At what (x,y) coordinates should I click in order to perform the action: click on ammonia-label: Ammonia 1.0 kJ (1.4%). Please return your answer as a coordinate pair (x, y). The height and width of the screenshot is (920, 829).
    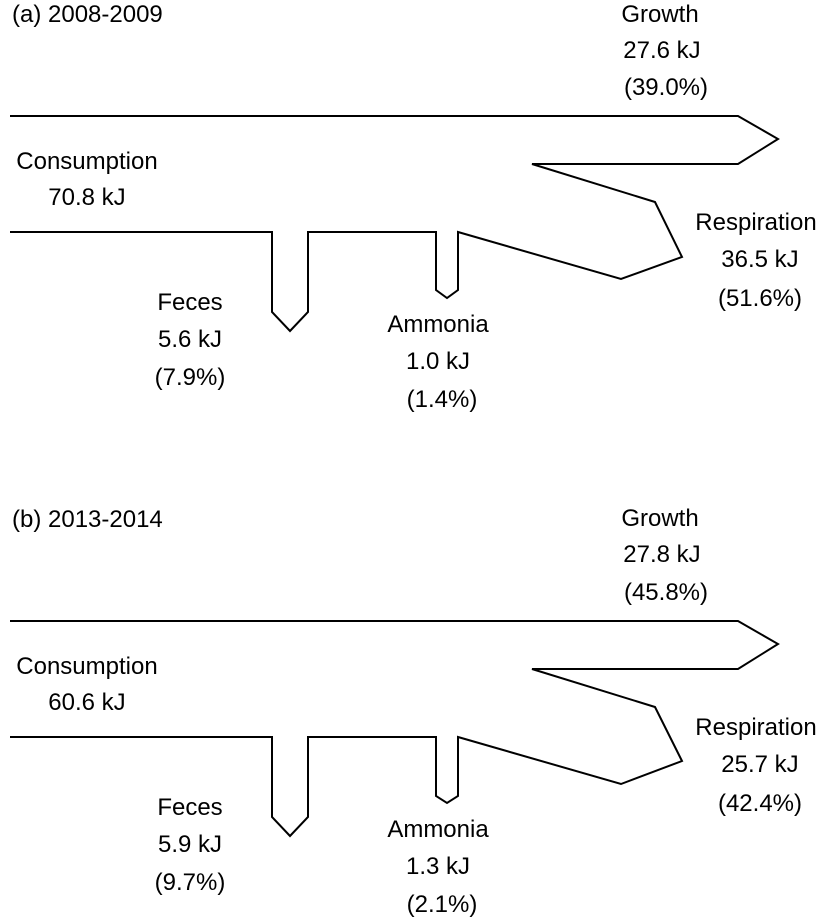
    Looking at the image, I should click on (438, 362).